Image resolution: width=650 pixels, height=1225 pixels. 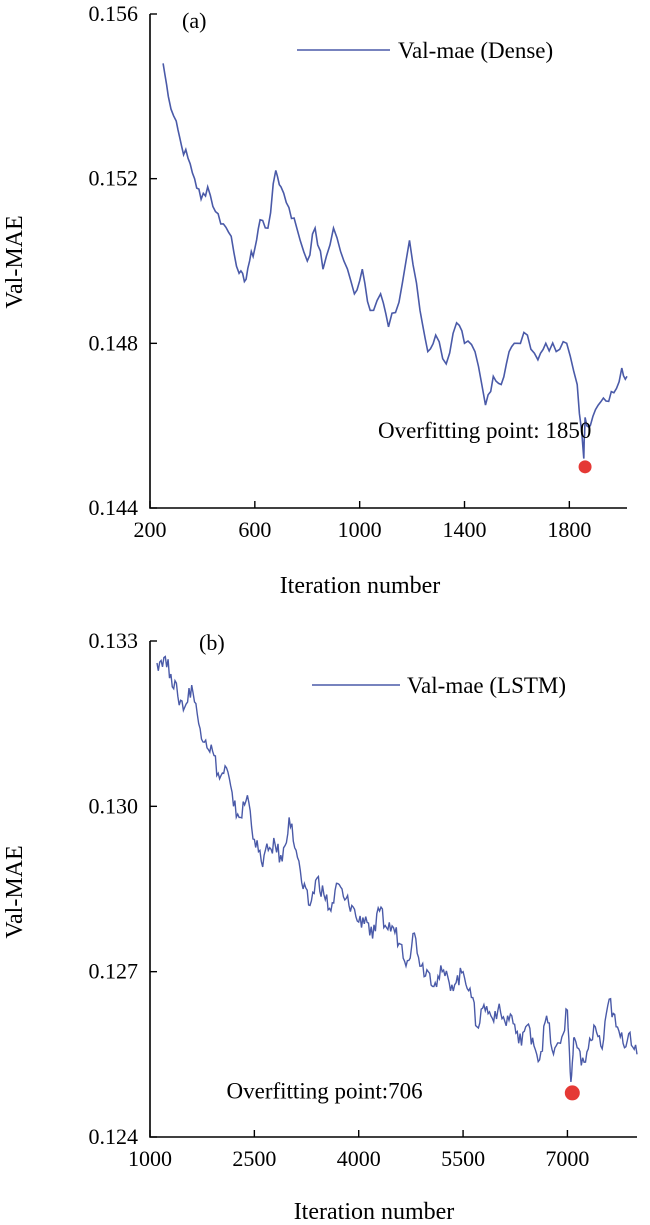 I want to click on panel-b-x-tick-label: 5500, so click(x=463, y=1158).